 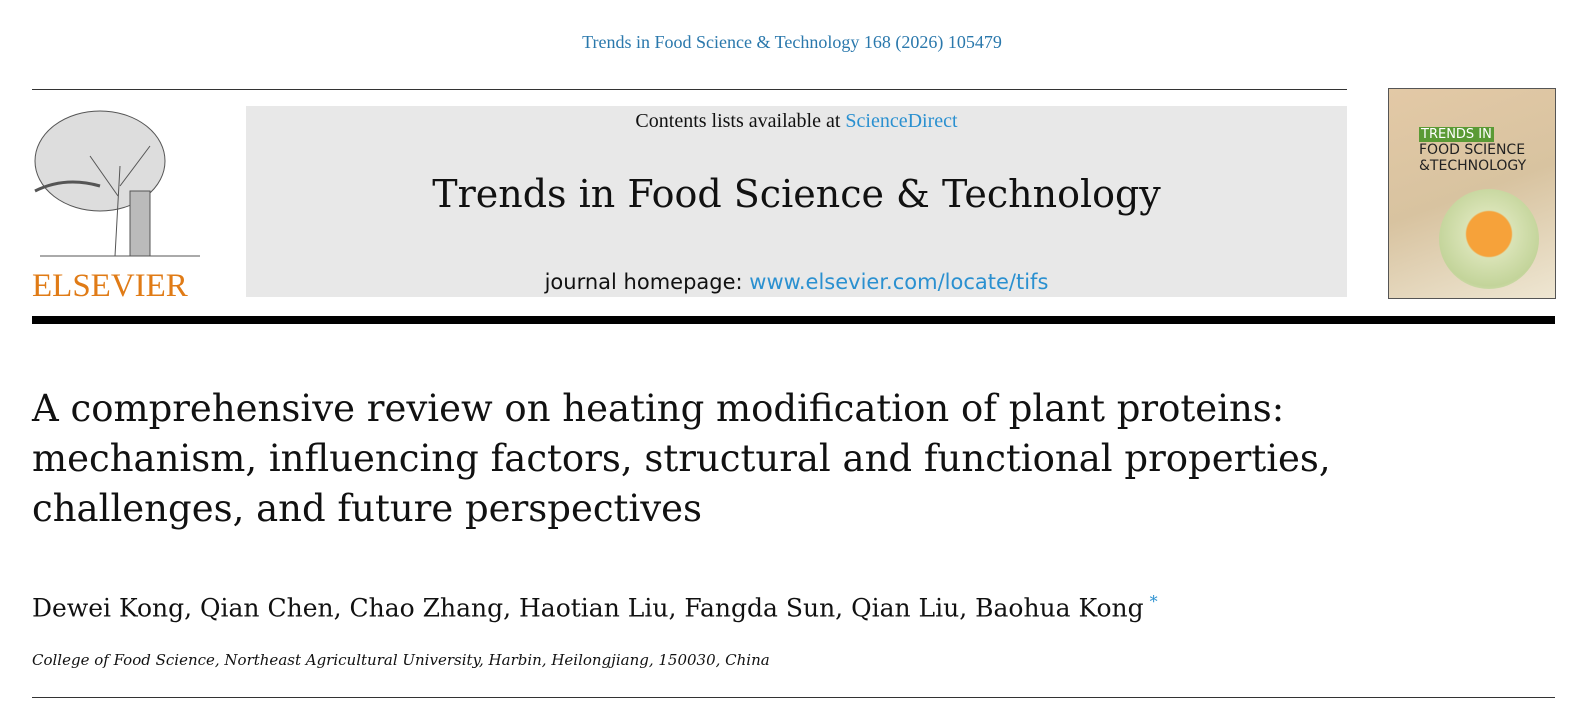 I want to click on cover-title-2: FOOD SCIENCE &TECHNOLOGY, so click(x=1473, y=158).